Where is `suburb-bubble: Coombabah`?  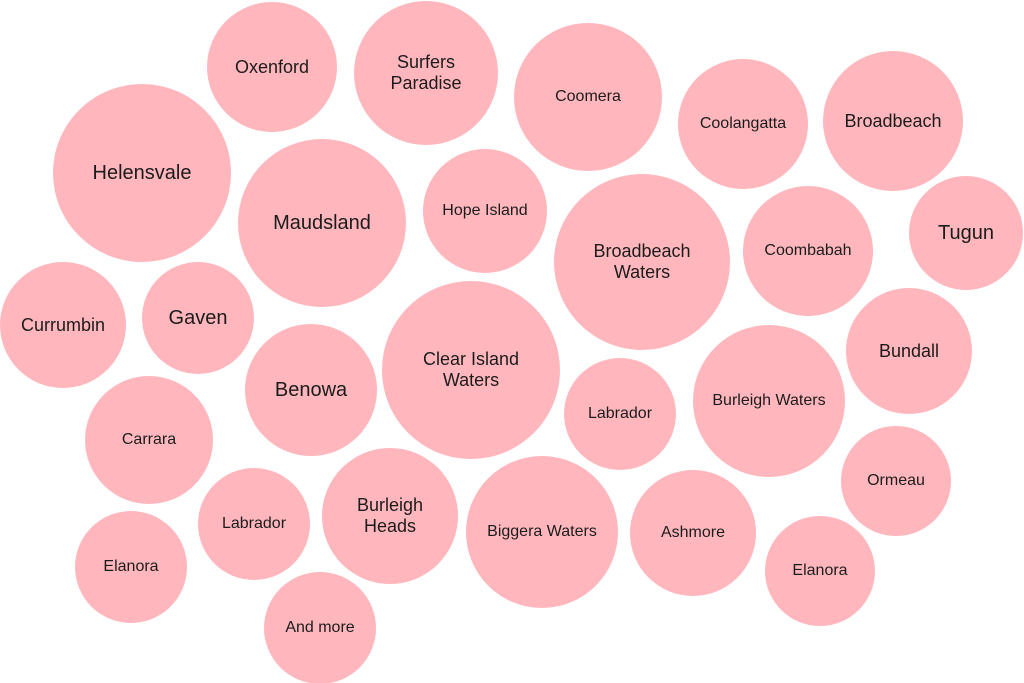 suburb-bubble: Coombabah is located at coordinates (808, 251).